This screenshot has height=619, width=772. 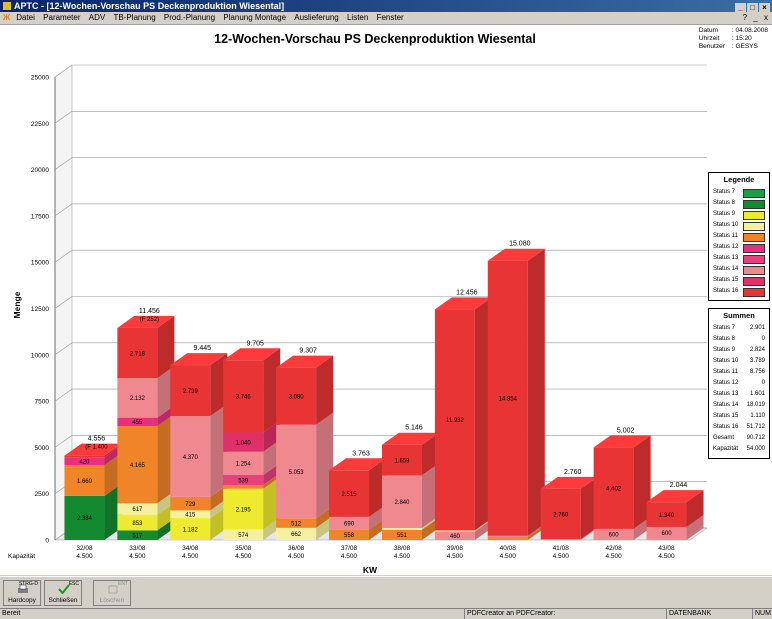 I want to click on segment-label: 2.132, so click(x=138, y=399).